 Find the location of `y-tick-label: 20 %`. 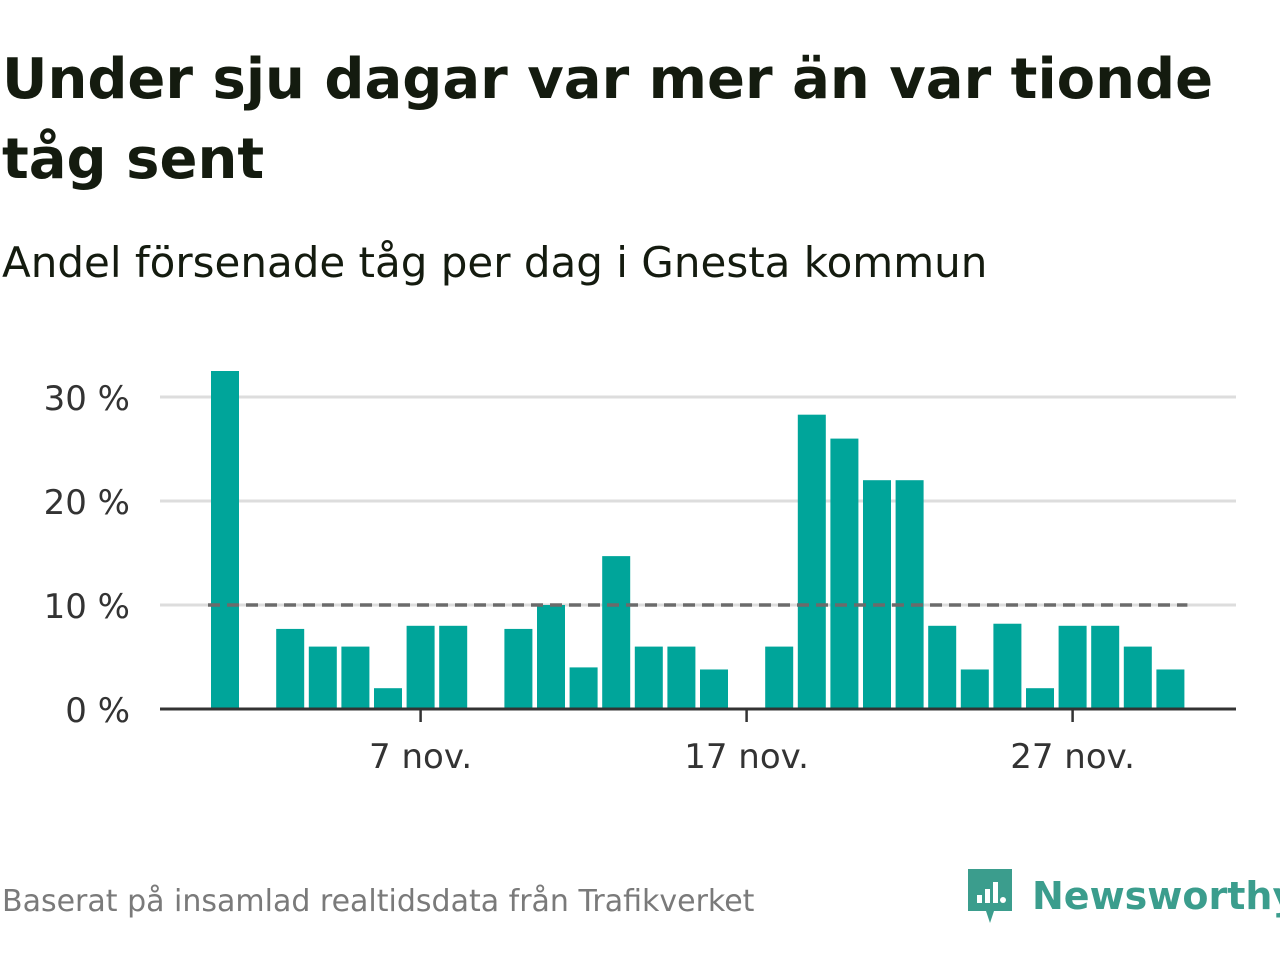

y-tick-label: 20 % is located at coordinates (87, 503).